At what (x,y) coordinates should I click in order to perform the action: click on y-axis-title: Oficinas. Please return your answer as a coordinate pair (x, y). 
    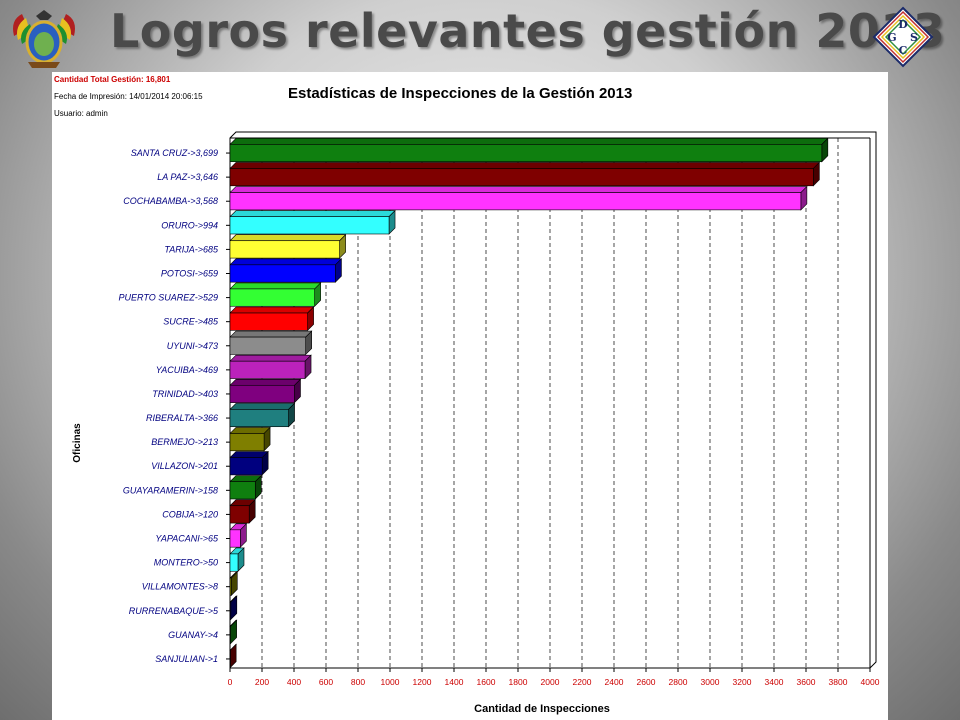
    Looking at the image, I should click on (77, 443).